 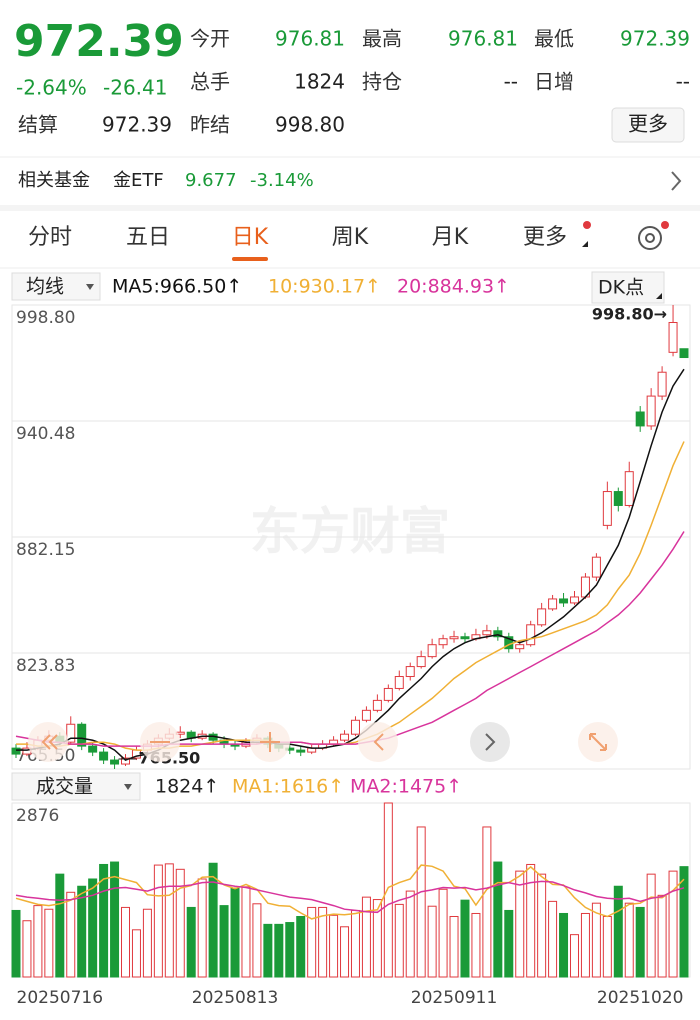 I want to click on gear-inner, so click(x=650, y=238).